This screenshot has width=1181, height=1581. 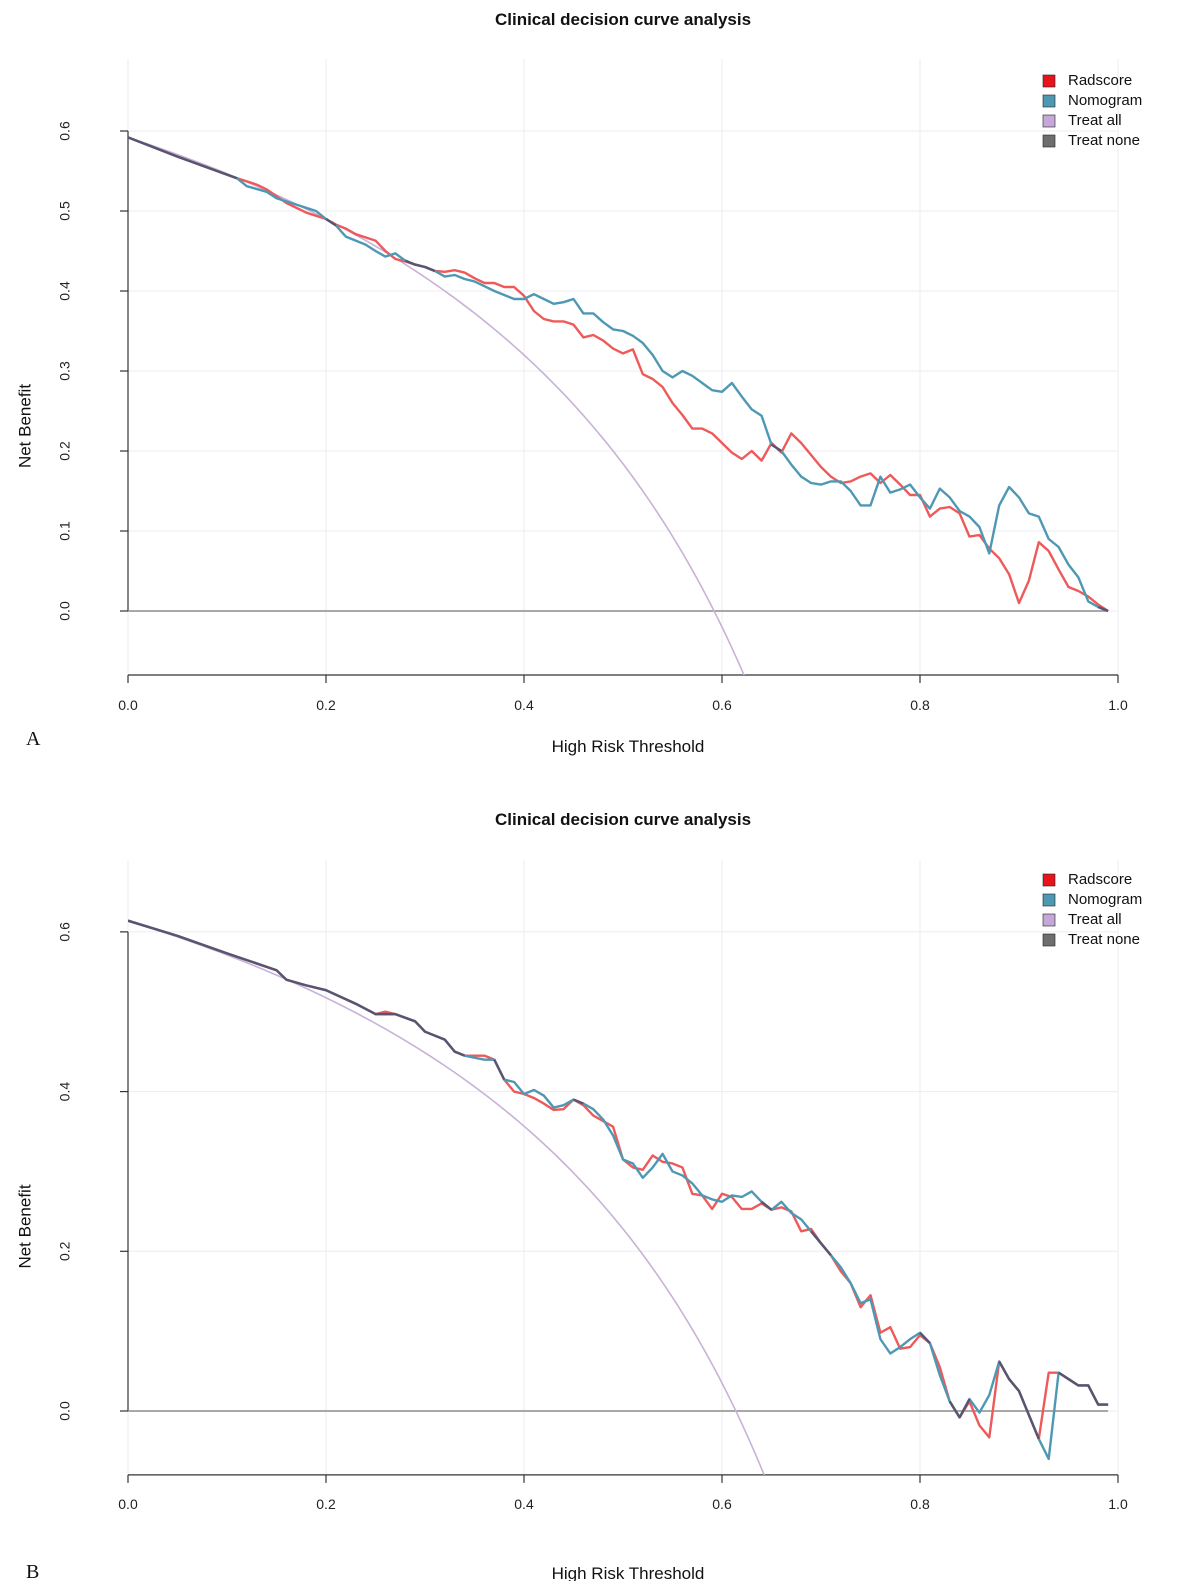 I want to click on y-tick-label: 0.5, so click(x=65, y=211).